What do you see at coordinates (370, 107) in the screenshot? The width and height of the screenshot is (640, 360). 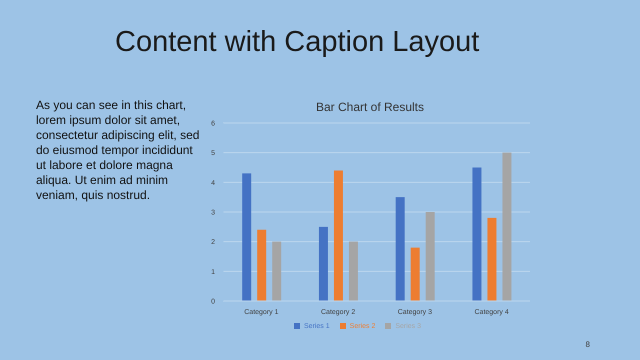 I see `chart-title: Bar Chart of Results` at bounding box center [370, 107].